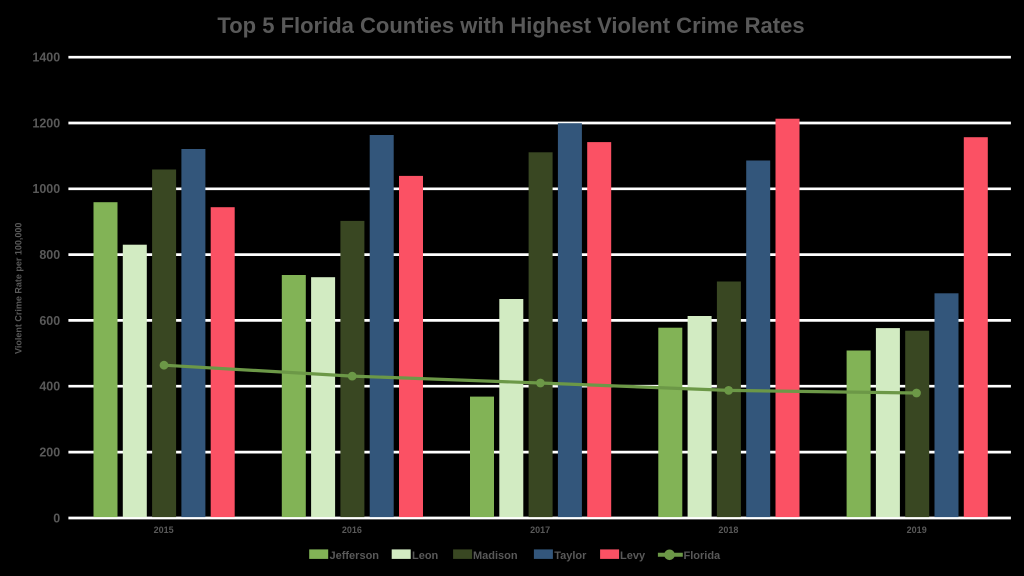 This screenshot has height=576, width=1024. Describe the element at coordinates (728, 530) in the screenshot. I see `svg-text: 2018` at that location.